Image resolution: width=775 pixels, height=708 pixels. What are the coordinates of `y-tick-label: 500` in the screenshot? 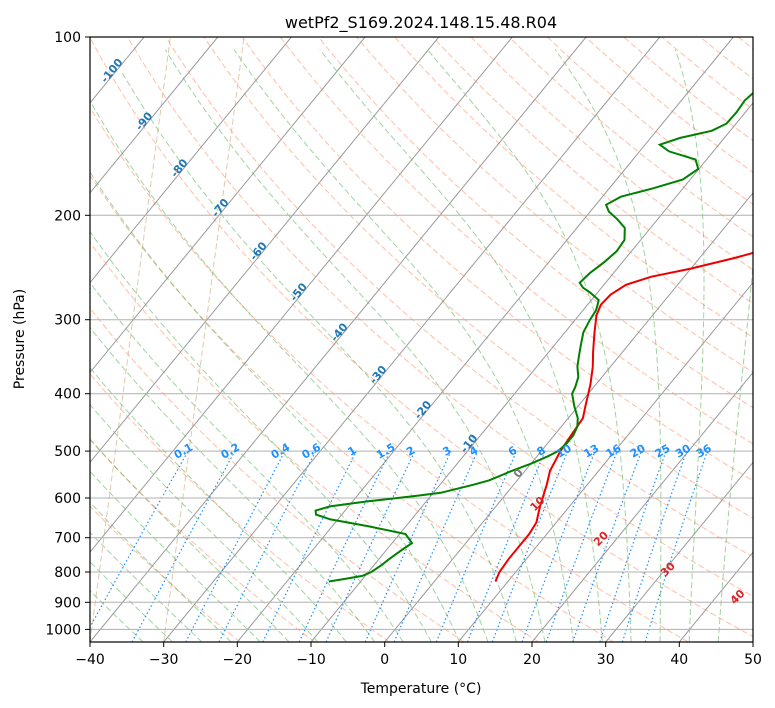 It's located at (67, 452).